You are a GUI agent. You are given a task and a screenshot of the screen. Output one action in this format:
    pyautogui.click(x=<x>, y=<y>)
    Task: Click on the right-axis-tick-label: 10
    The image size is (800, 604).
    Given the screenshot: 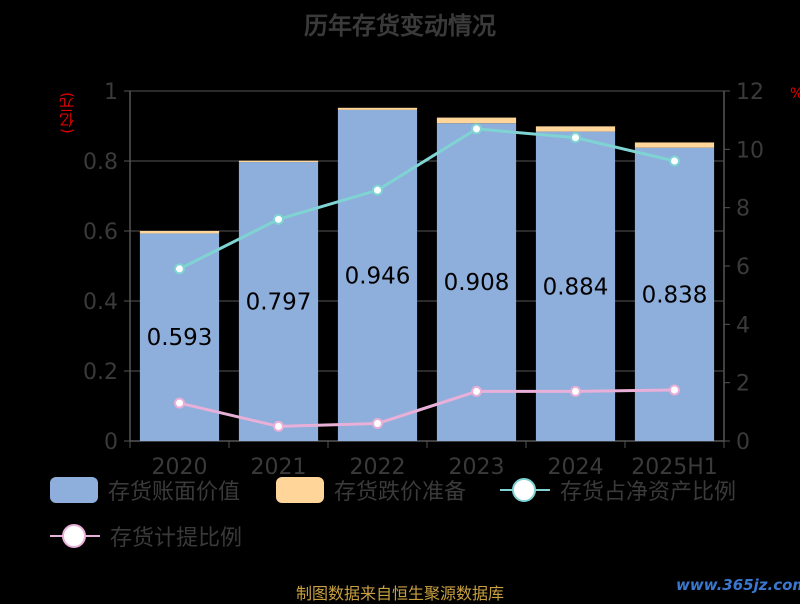 What is the action you would take?
    pyautogui.click(x=750, y=150)
    